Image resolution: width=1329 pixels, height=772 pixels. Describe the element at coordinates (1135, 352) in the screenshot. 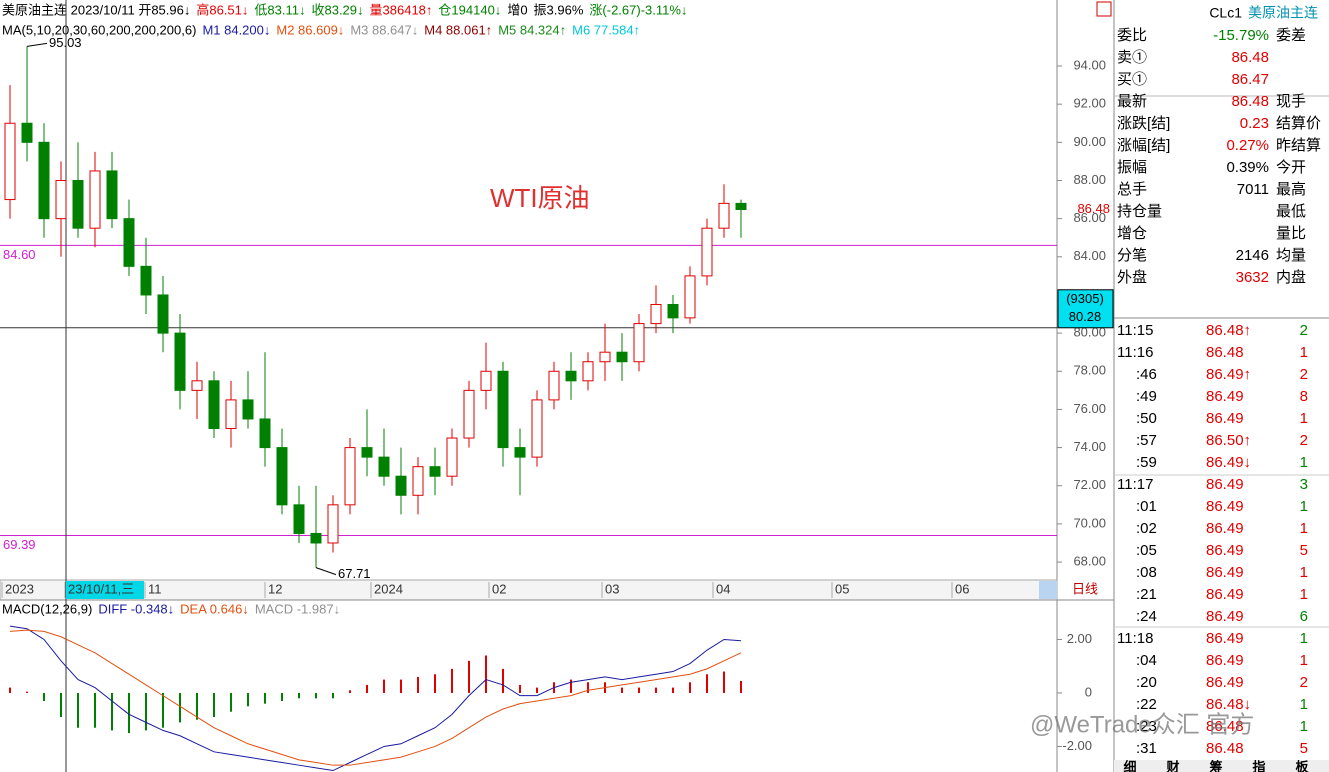

I see `tick-time: 11:16` at that location.